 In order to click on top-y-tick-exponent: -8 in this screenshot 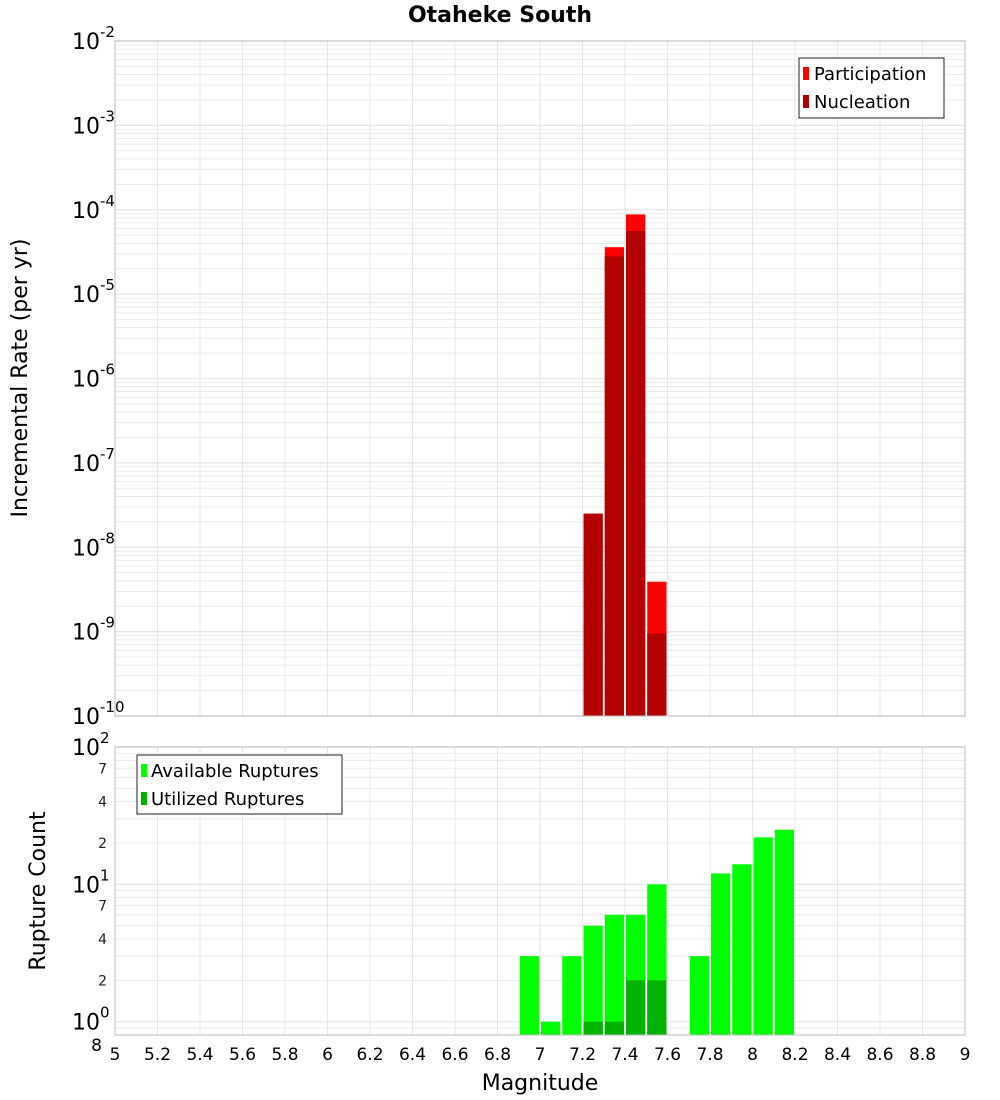, I will do `click(107, 538)`.